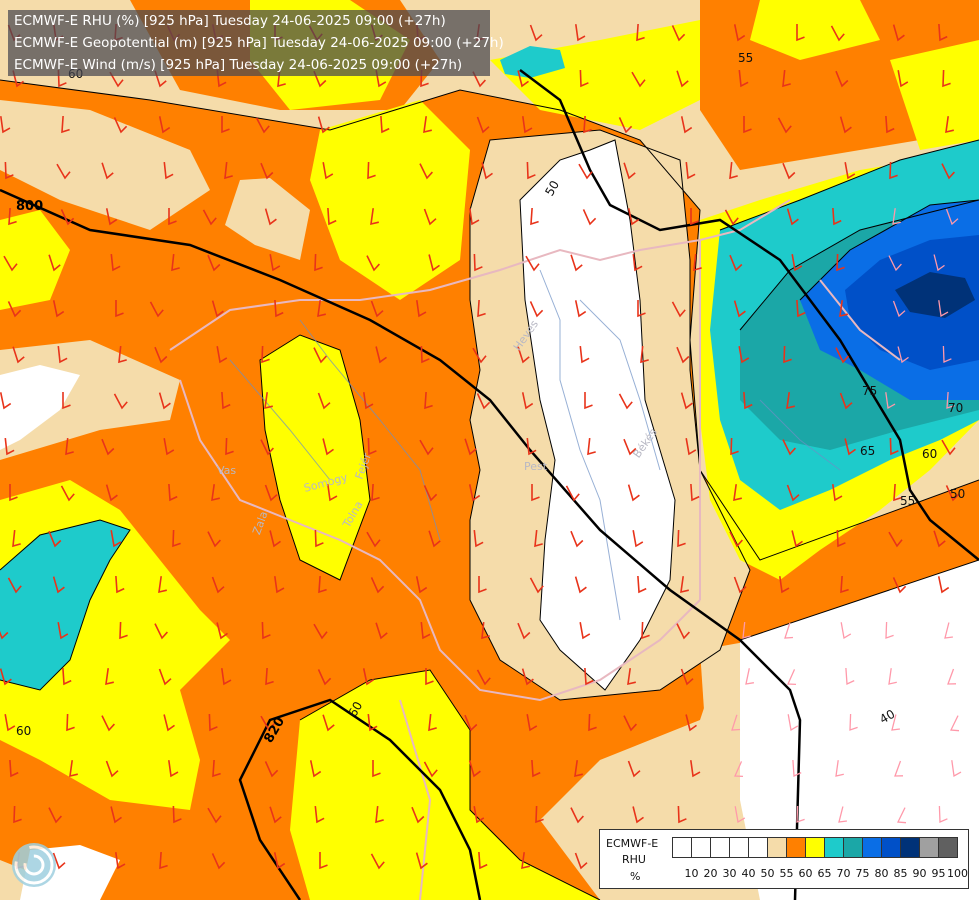 The image size is (979, 900). Describe the element at coordinates (901, 873) in the screenshot. I see `legend-tick-label: 85` at that location.